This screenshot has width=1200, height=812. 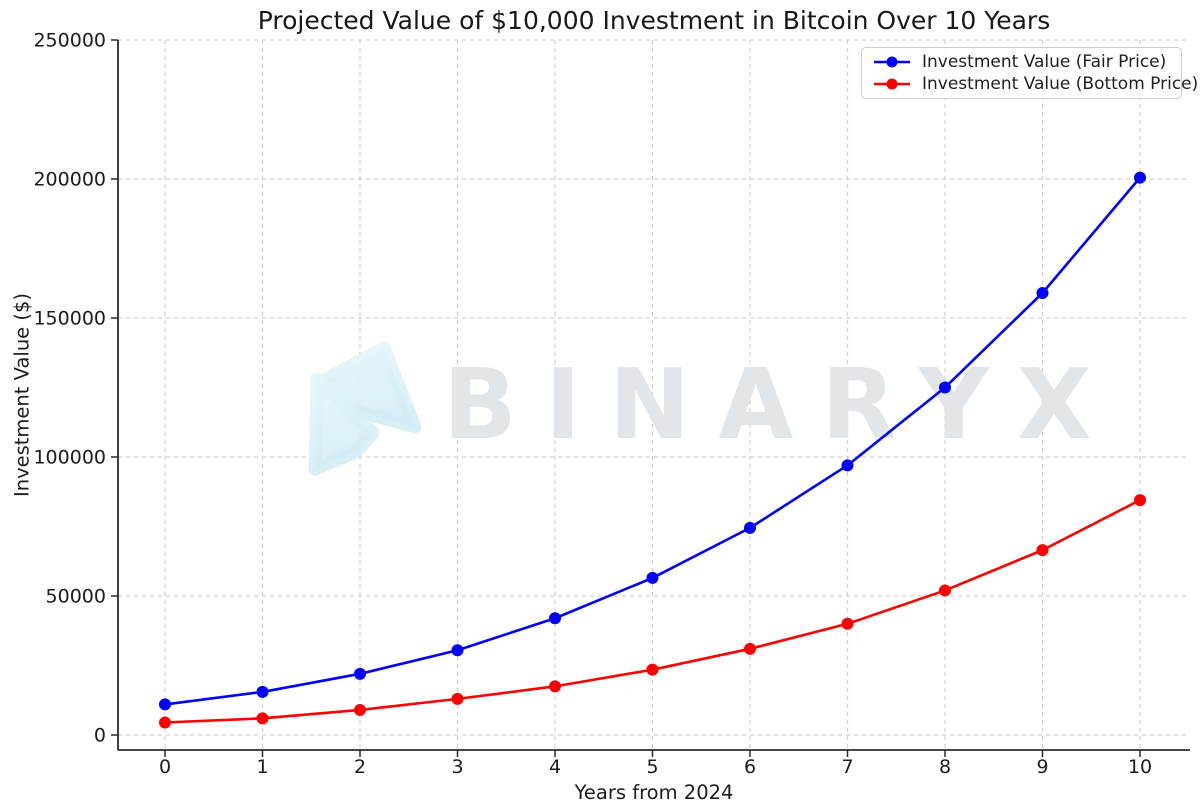 I want to click on x-tick-label: 9, so click(x=1042, y=767).